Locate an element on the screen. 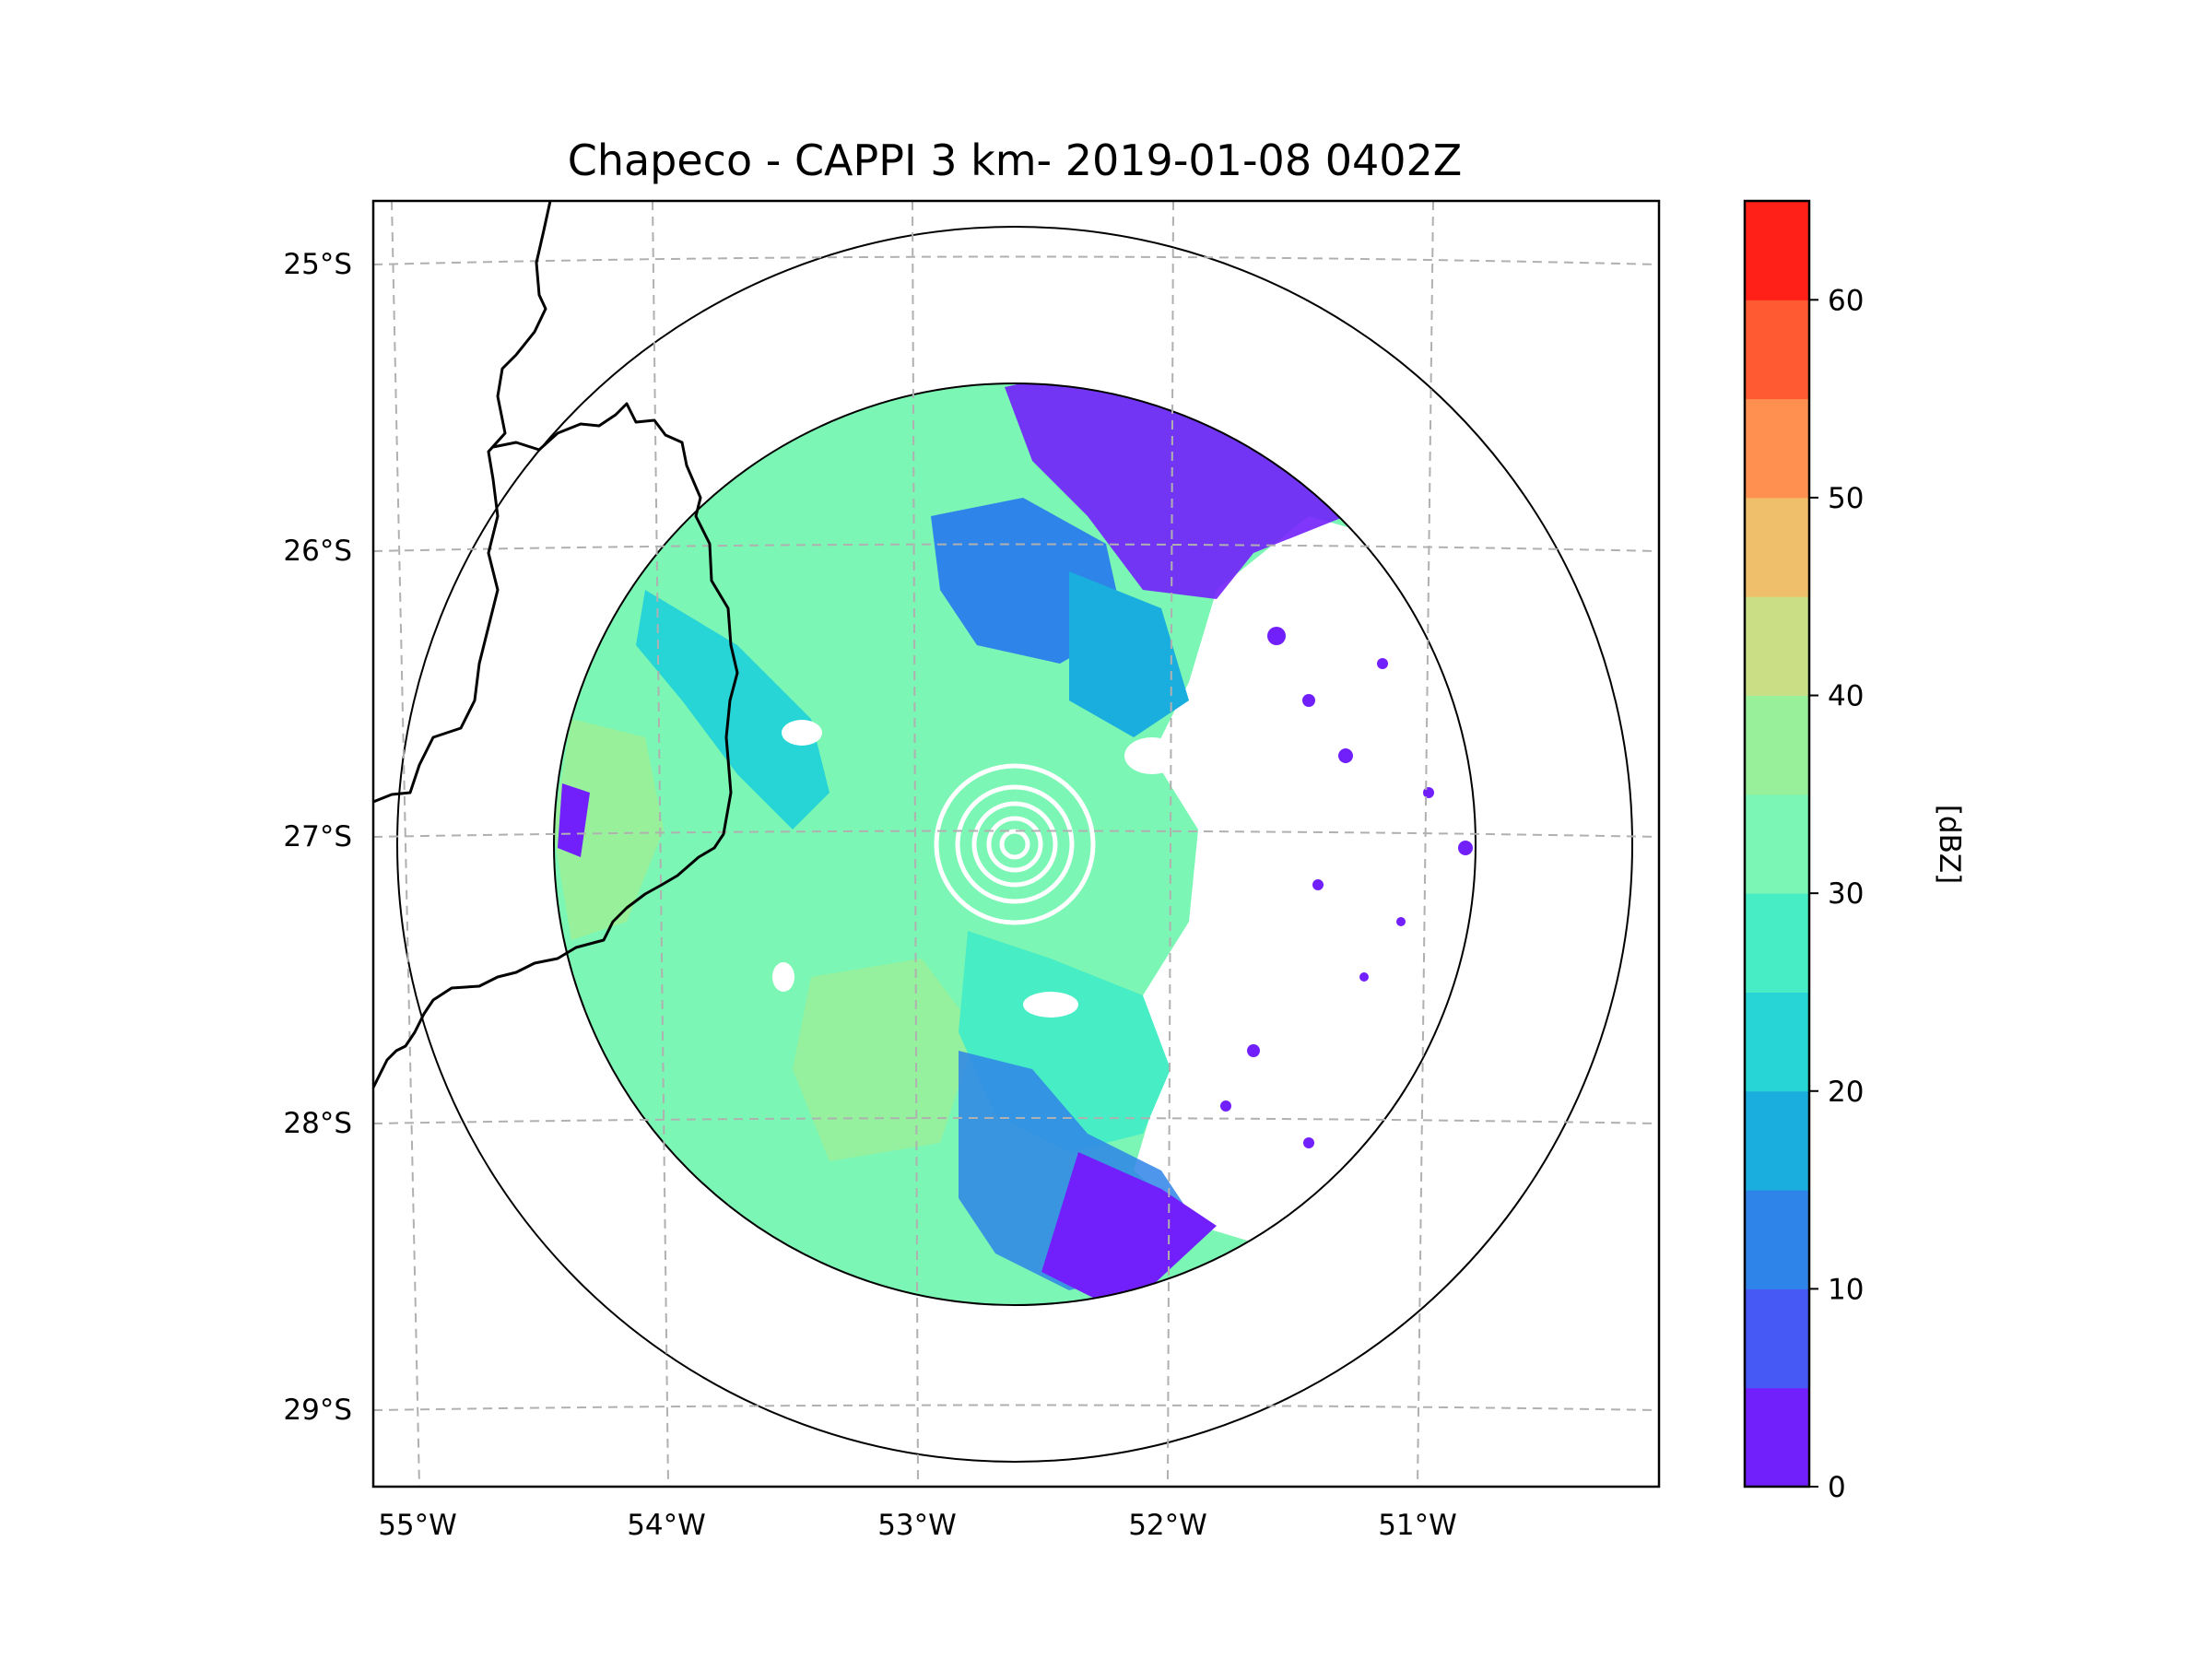  echo-weak-north is located at coordinates (1203, 491).